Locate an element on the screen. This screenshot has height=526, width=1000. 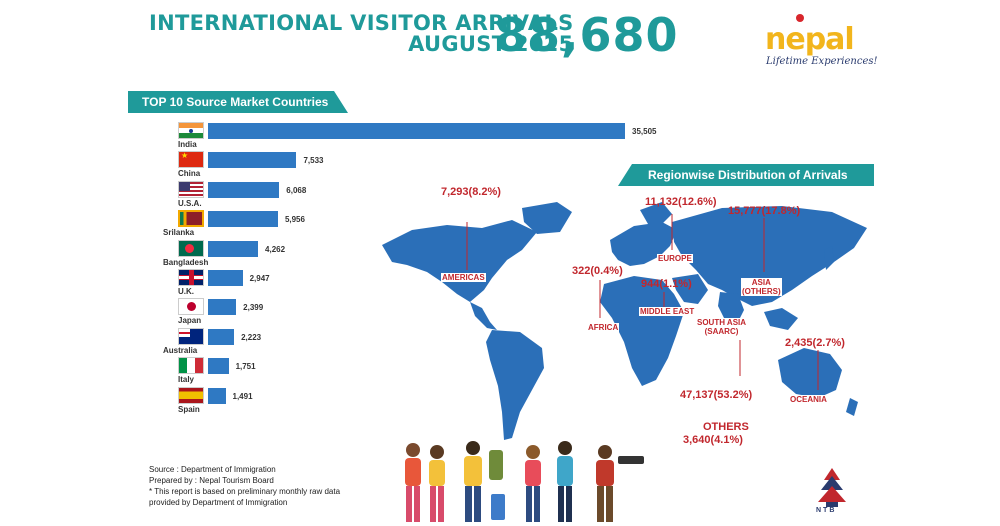
travelers-illustration is located at coordinates (524, 481).